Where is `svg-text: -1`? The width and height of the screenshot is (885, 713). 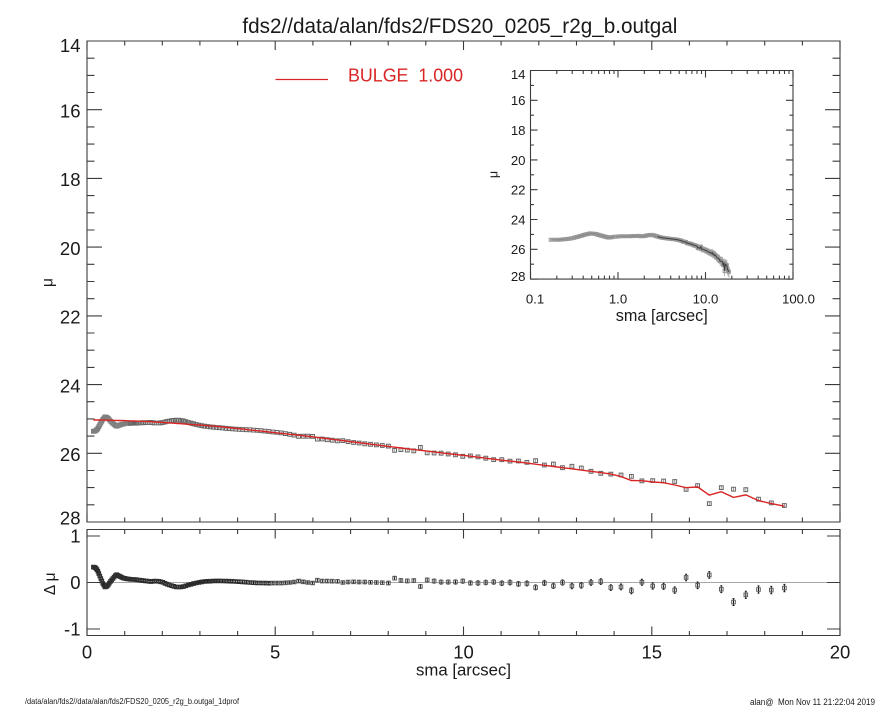
svg-text: -1 is located at coordinates (72, 629).